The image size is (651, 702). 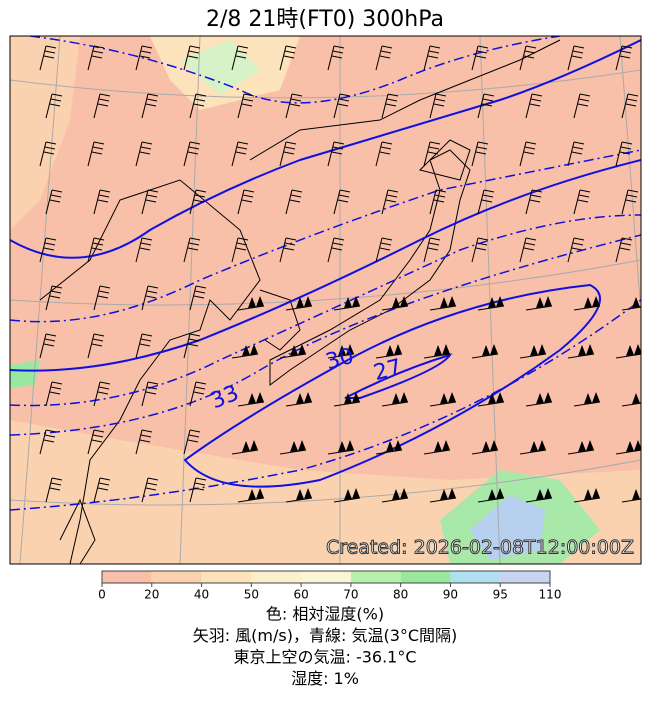 I want to click on colorbar-tick-label: 95, so click(x=500, y=595).